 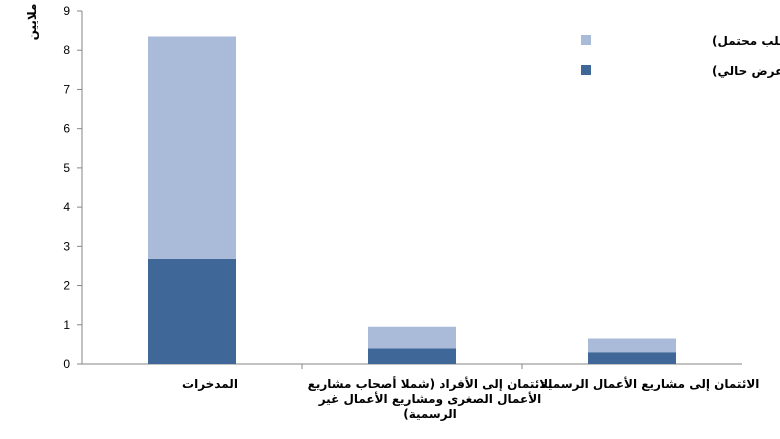 I want to click on y-tick-label: 5, so click(x=66, y=168).